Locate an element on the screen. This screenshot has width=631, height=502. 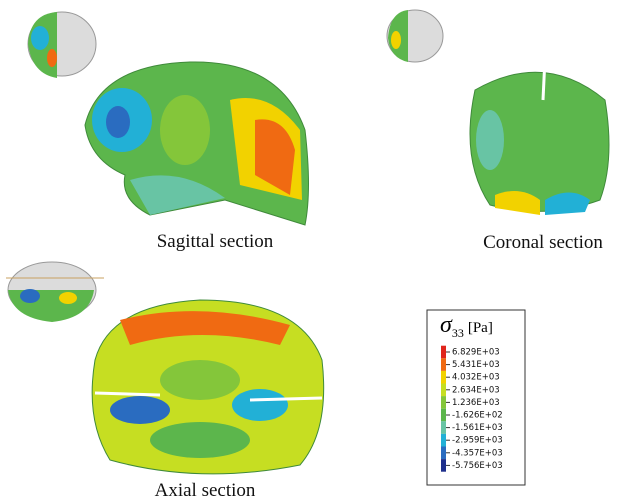
legend-label: -5.756E+03 is located at coordinates (477, 466).